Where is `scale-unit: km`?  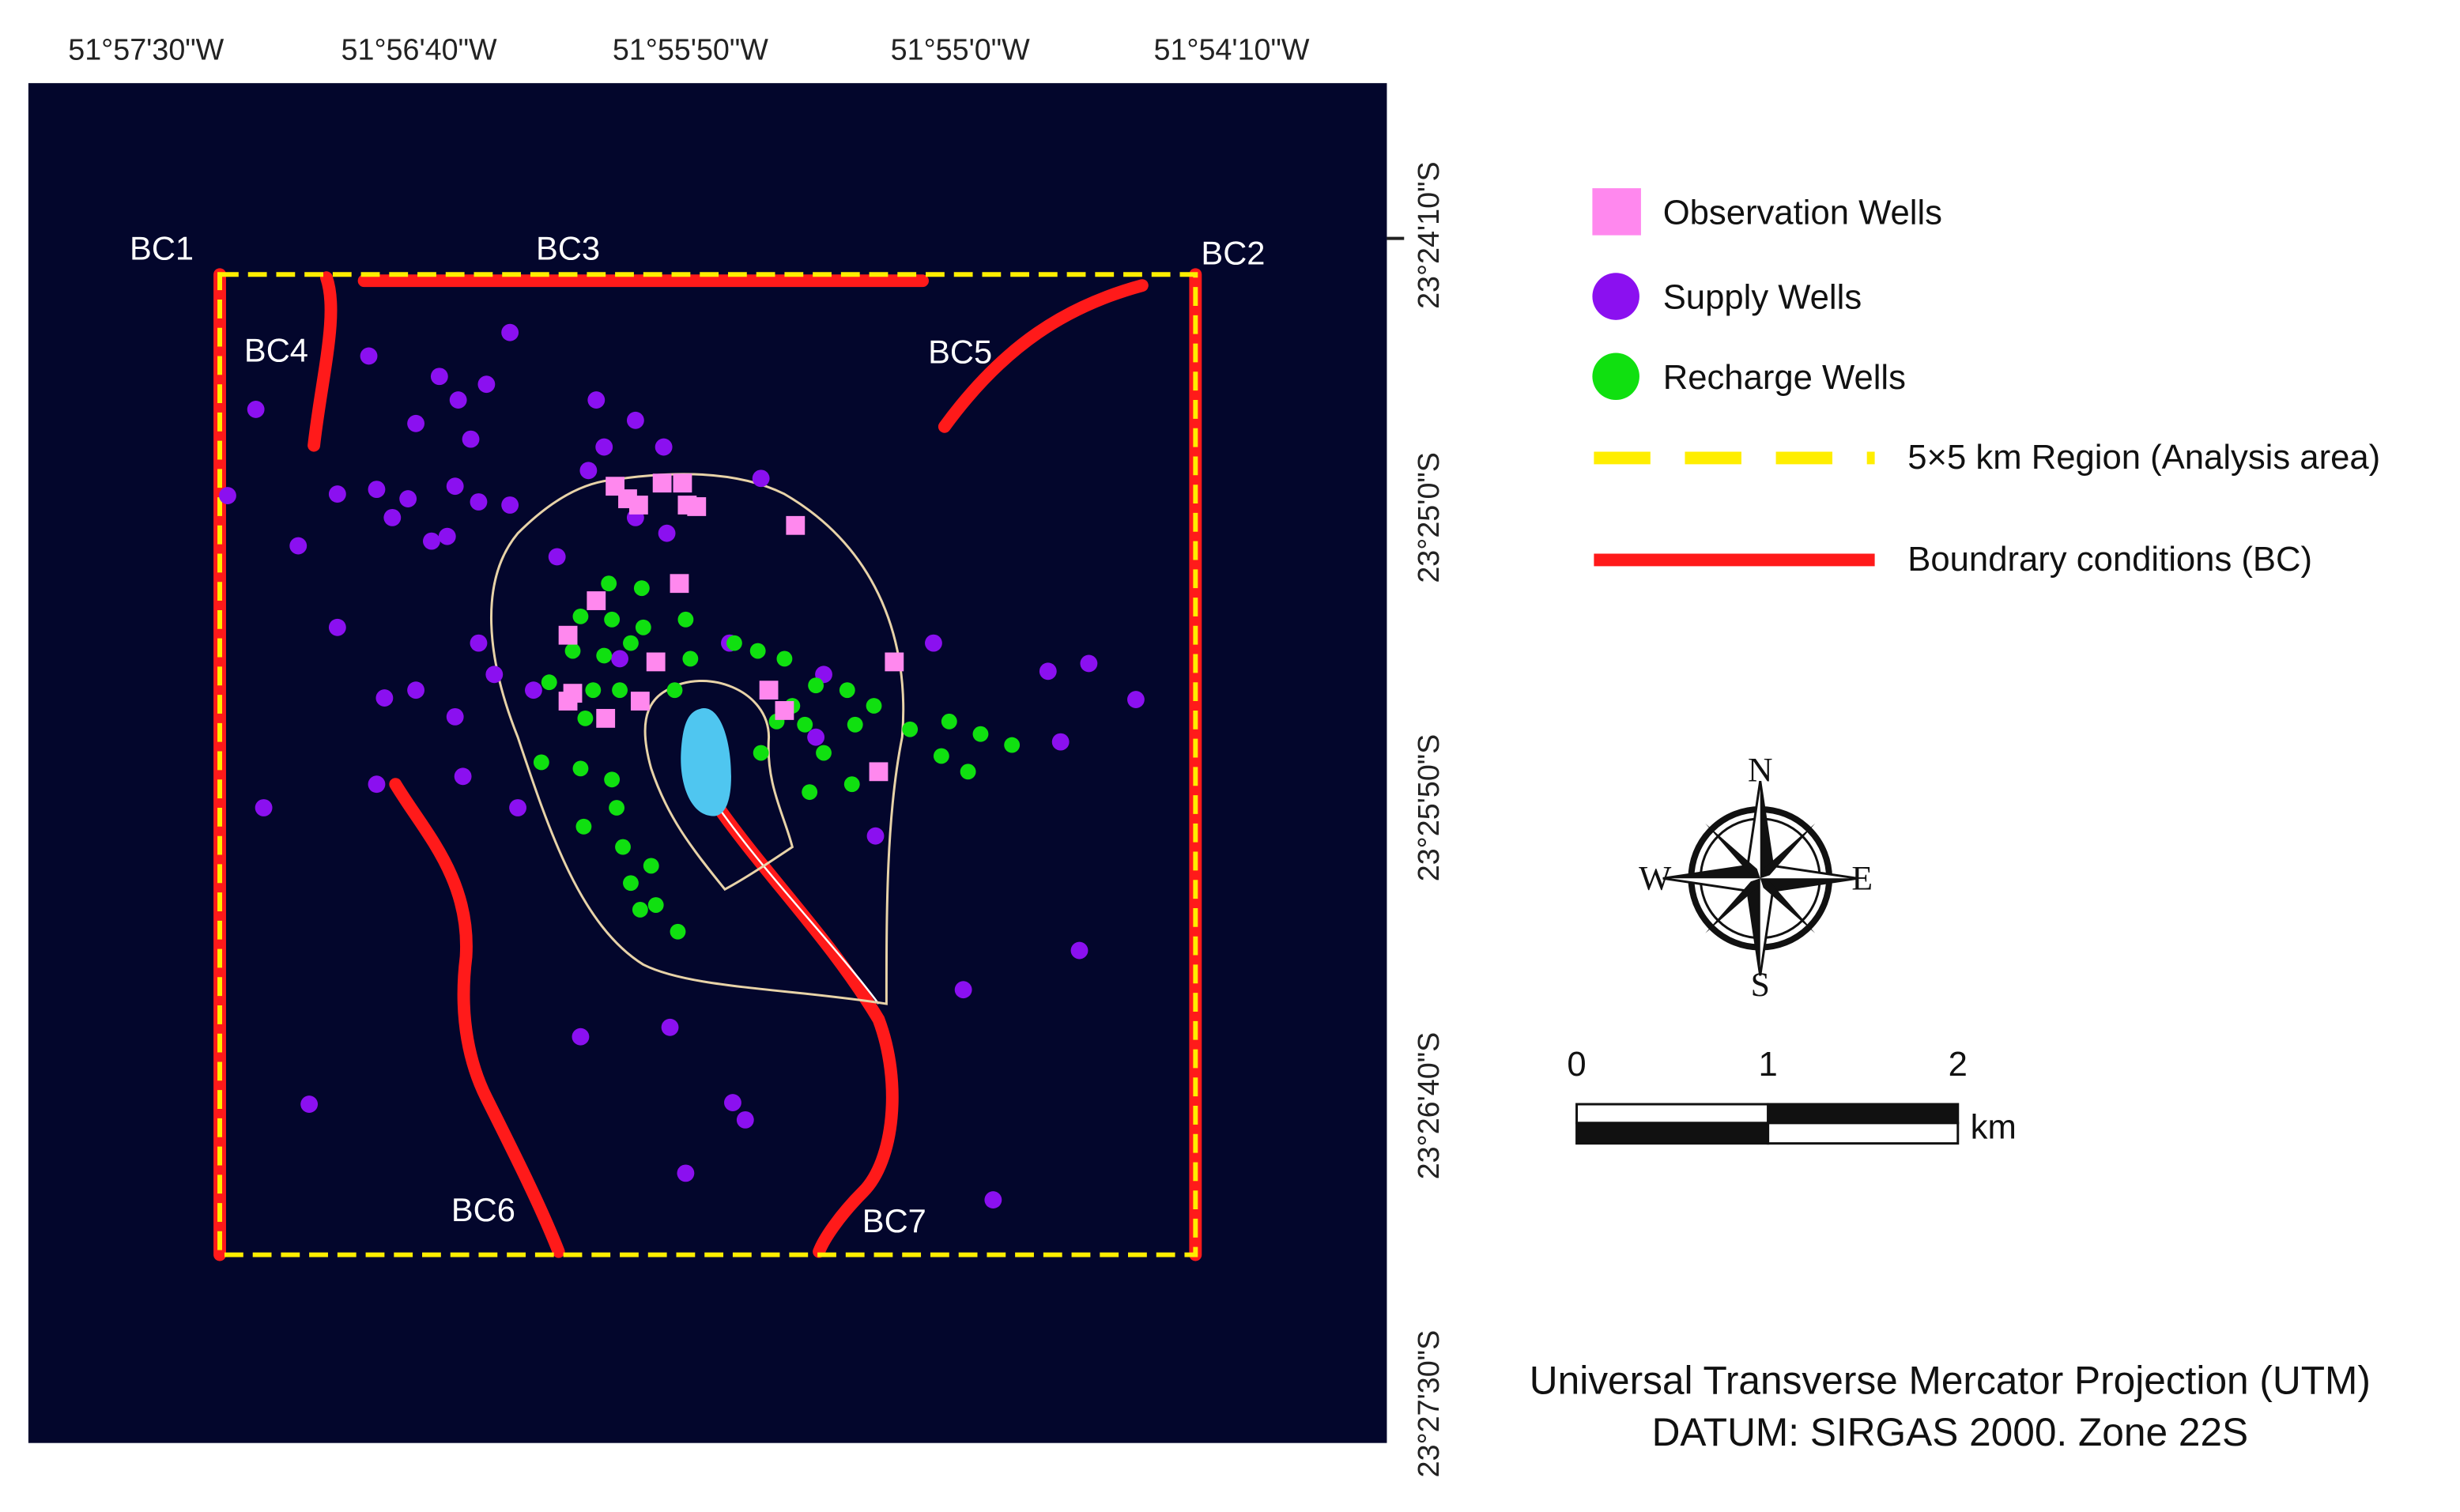
scale-unit: km is located at coordinates (1994, 1126).